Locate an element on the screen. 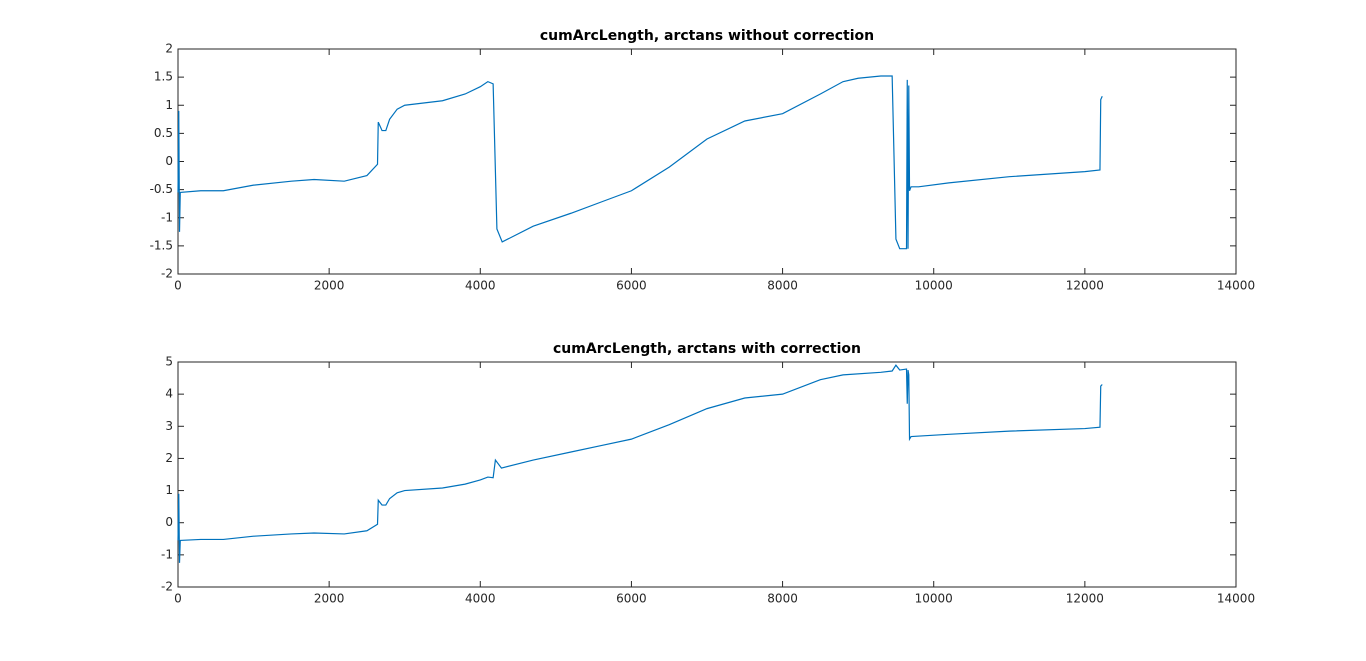 The width and height of the screenshot is (1366, 661). y-tick-label: 1.5 is located at coordinates (163, 77).